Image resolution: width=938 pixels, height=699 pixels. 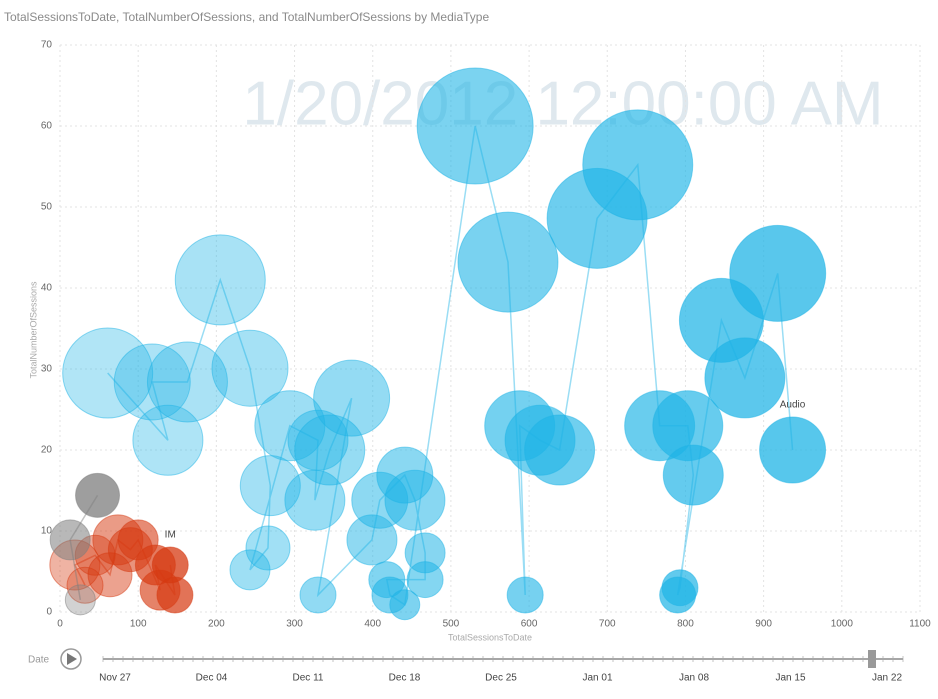 What do you see at coordinates (451, 624) in the screenshot?
I see `x-tick-label: 500` at bounding box center [451, 624].